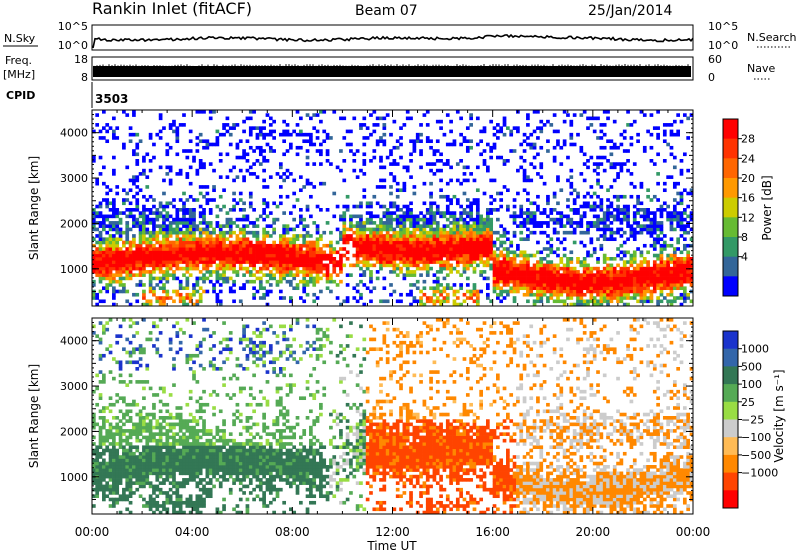 The width and height of the screenshot is (800, 554). Describe the element at coordinates (723, 26) in the screenshot. I see `noise-right-tick-top: 10^5` at that location.